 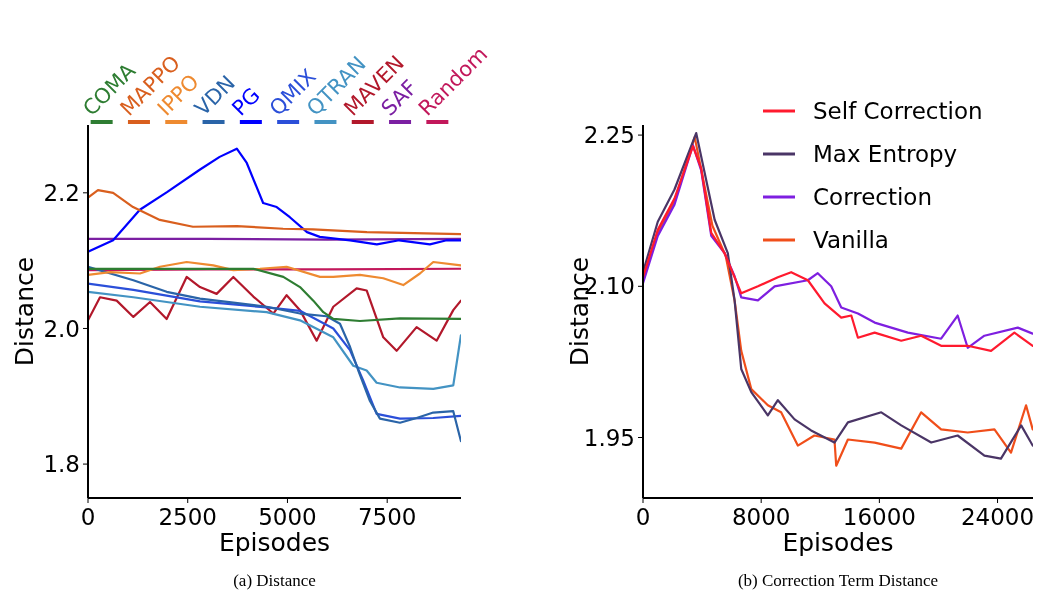 What do you see at coordinates (898, 111) in the screenshot?
I see `legend-label: Self Correction` at bounding box center [898, 111].